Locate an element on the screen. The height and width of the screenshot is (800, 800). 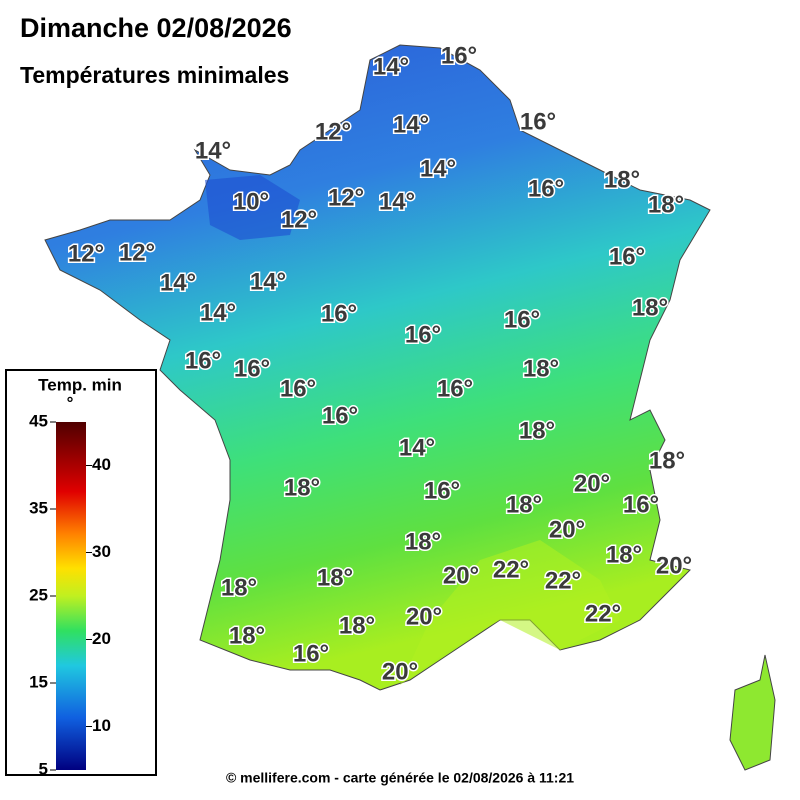
tick-label: 45 is located at coordinates (38, 420).